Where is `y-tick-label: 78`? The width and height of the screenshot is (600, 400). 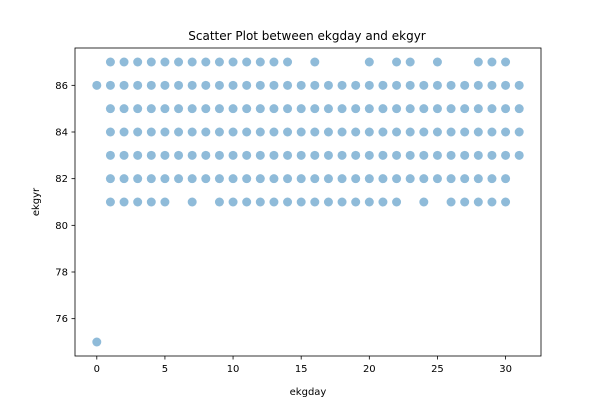 y-tick-label: 78 is located at coordinates (61, 273).